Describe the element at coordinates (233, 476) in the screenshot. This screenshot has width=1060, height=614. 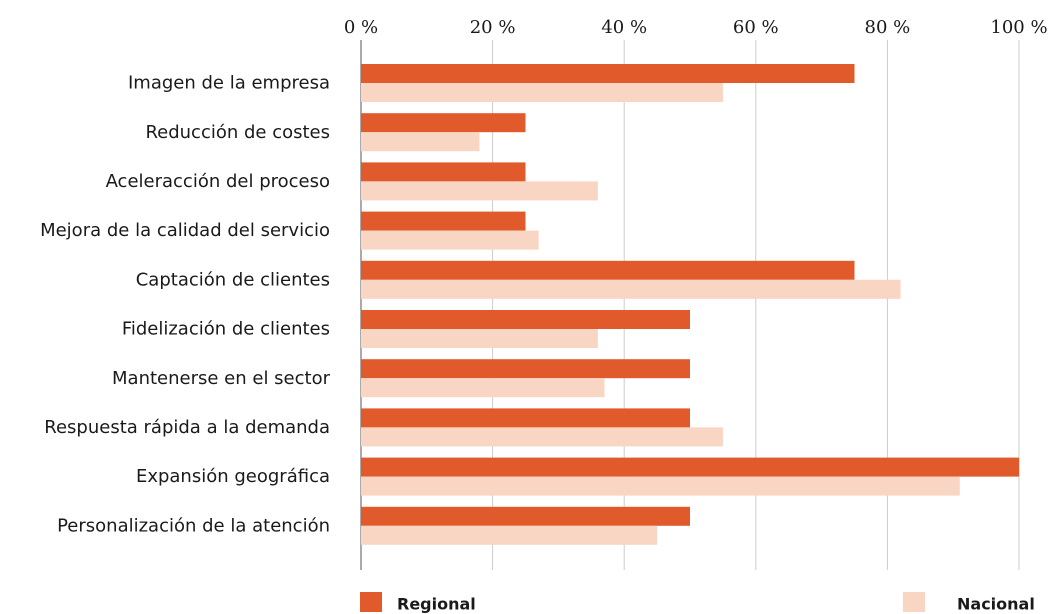
I see `y-tick-label: Expansión geográfica` at that location.